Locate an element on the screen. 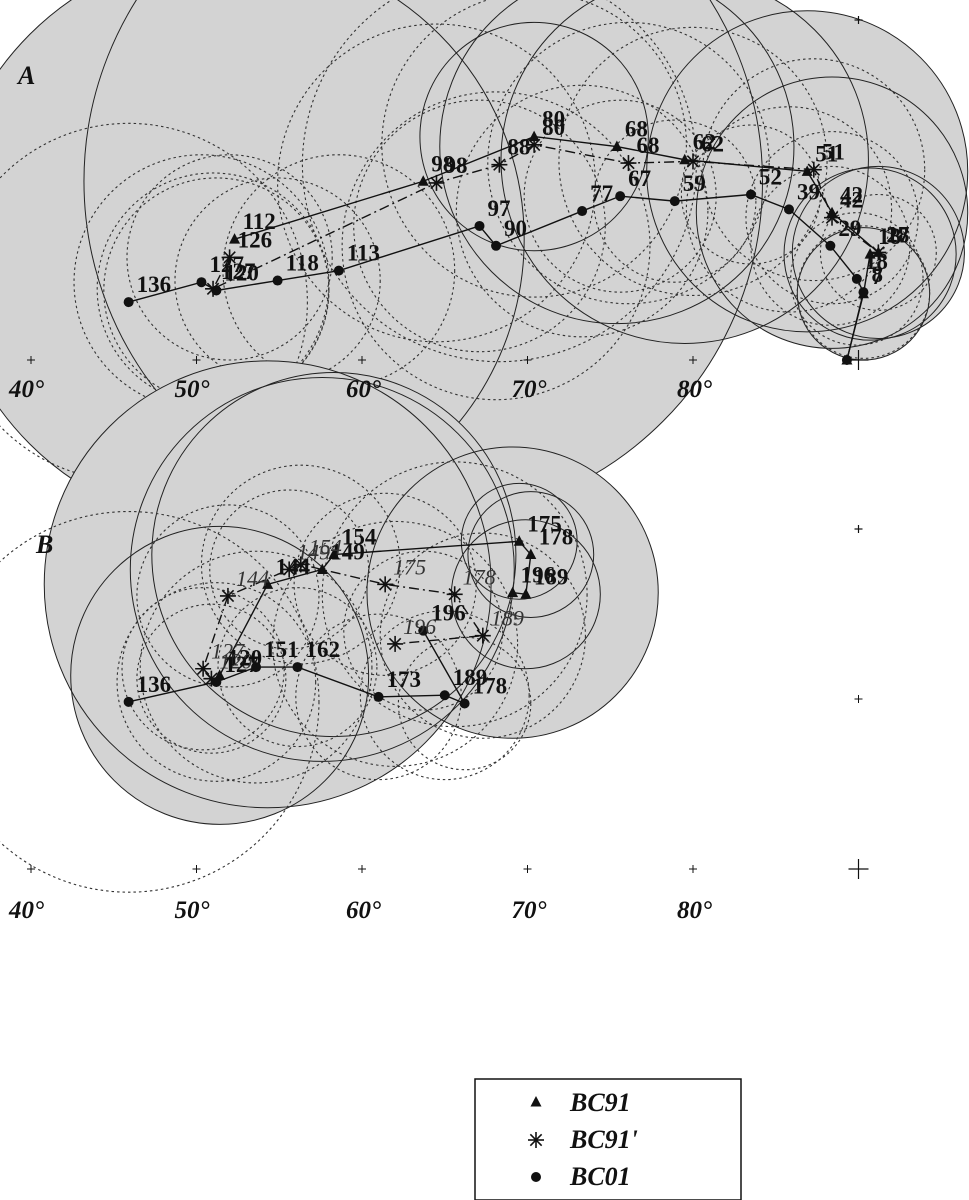 The height and width of the screenshot is (1200, 969). legend: BC91 BC91' BC01 is located at coordinates (608, 1139).